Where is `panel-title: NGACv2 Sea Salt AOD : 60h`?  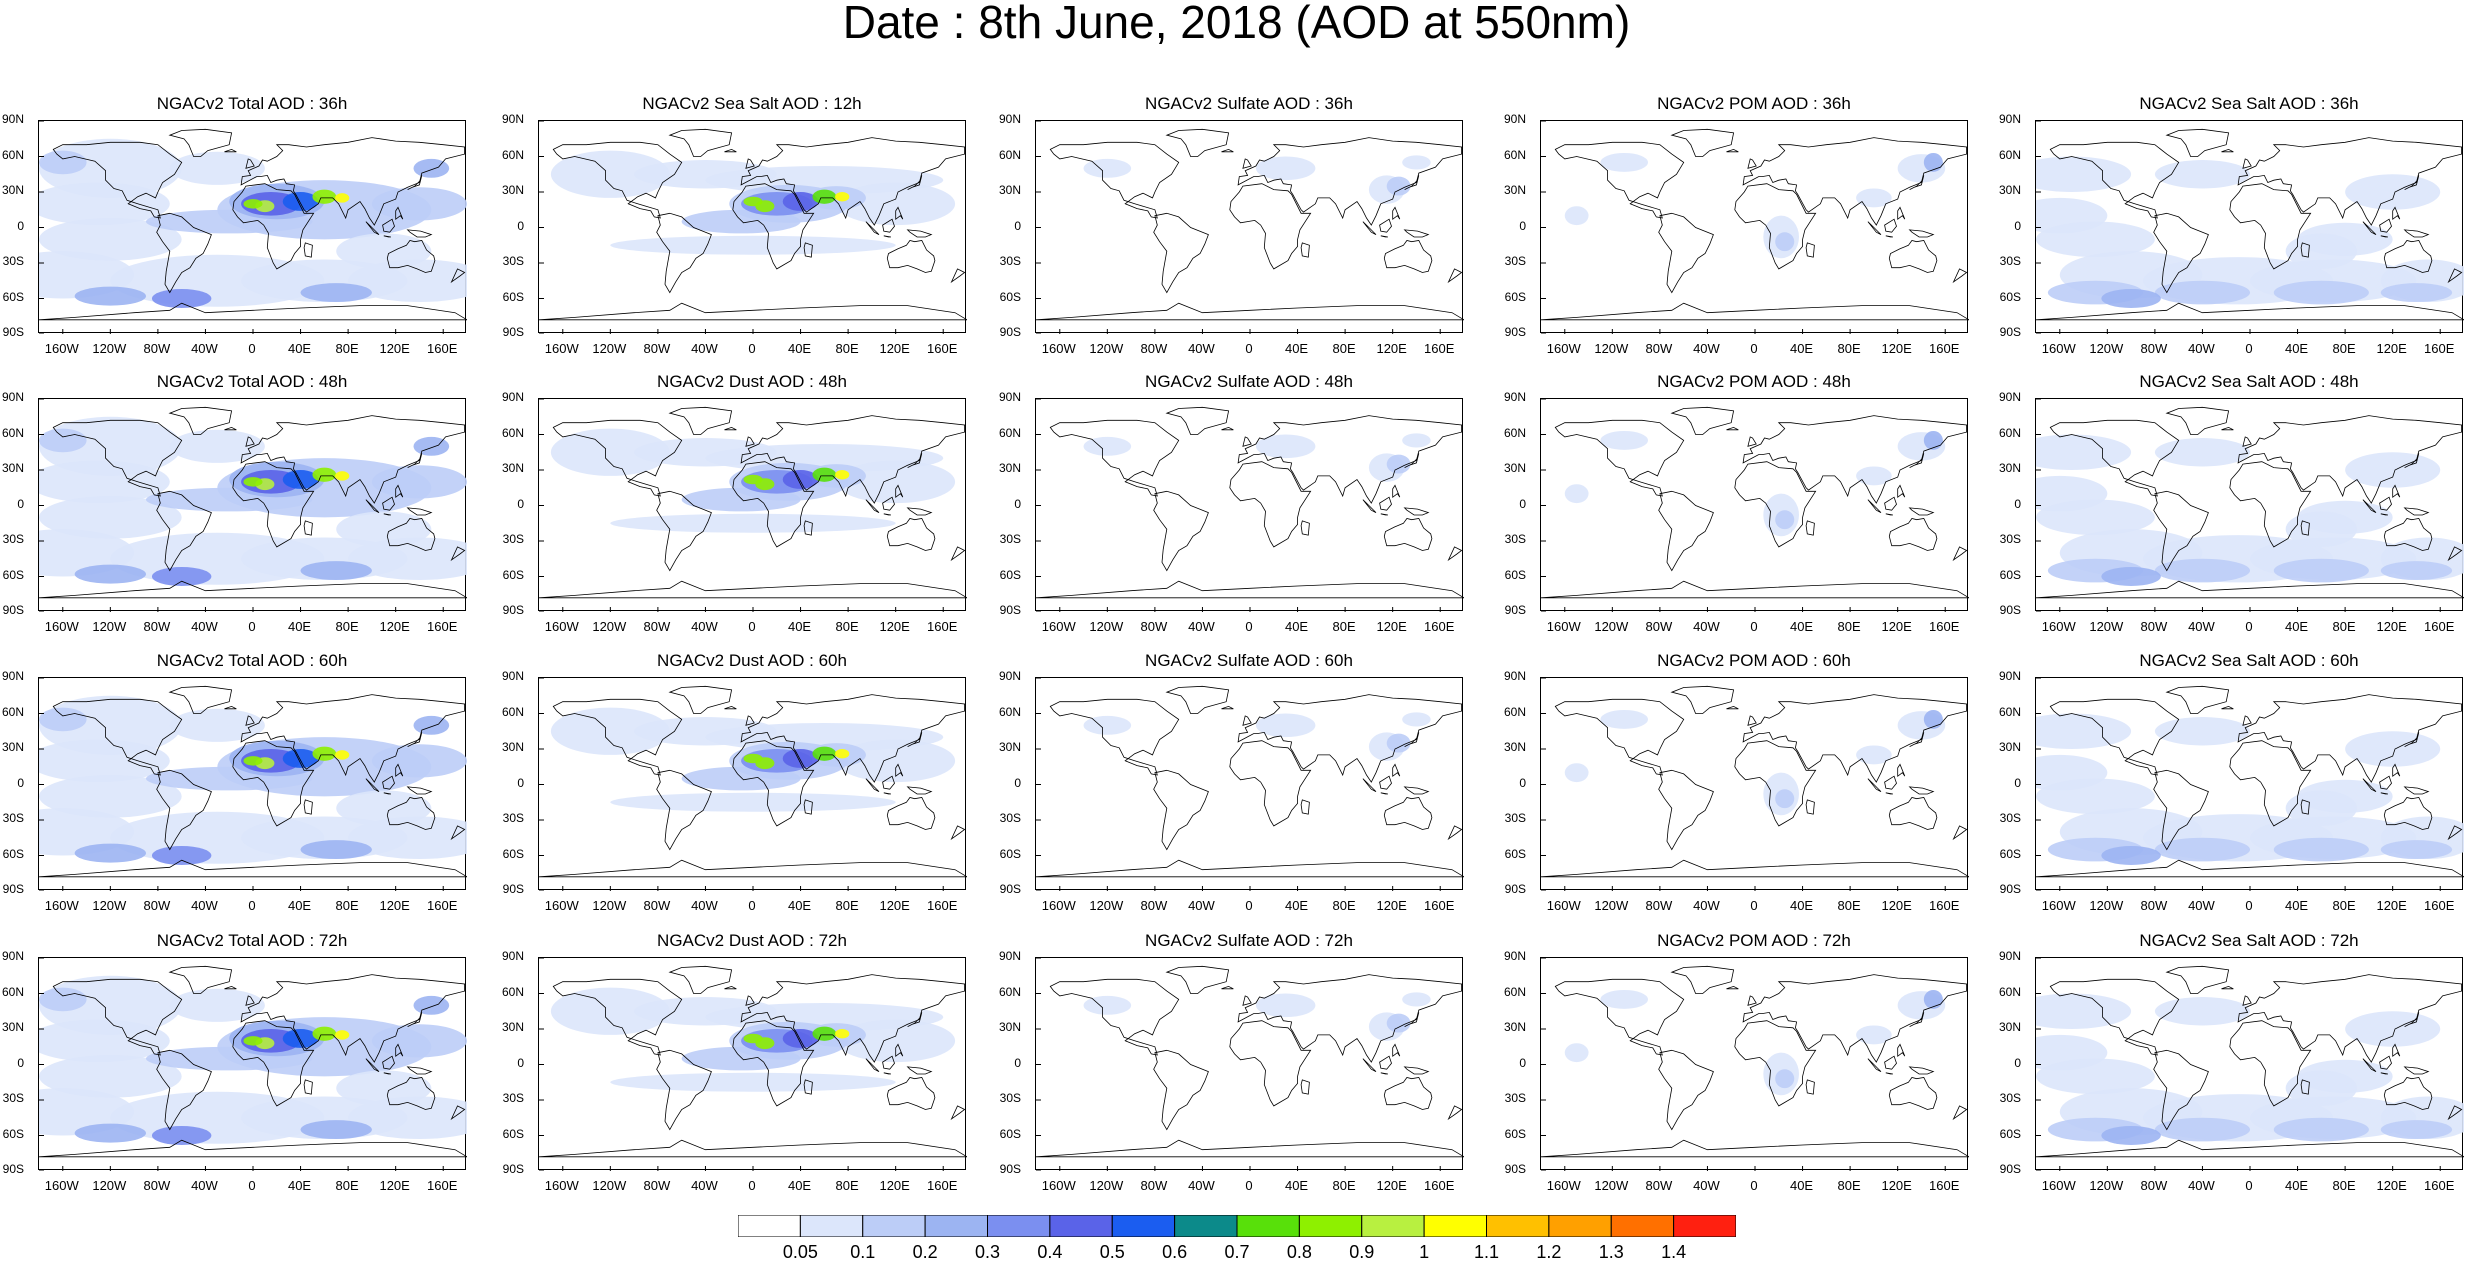 panel-title: NGACv2 Sea Salt AOD : 60h is located at coordinates (2249, 660).